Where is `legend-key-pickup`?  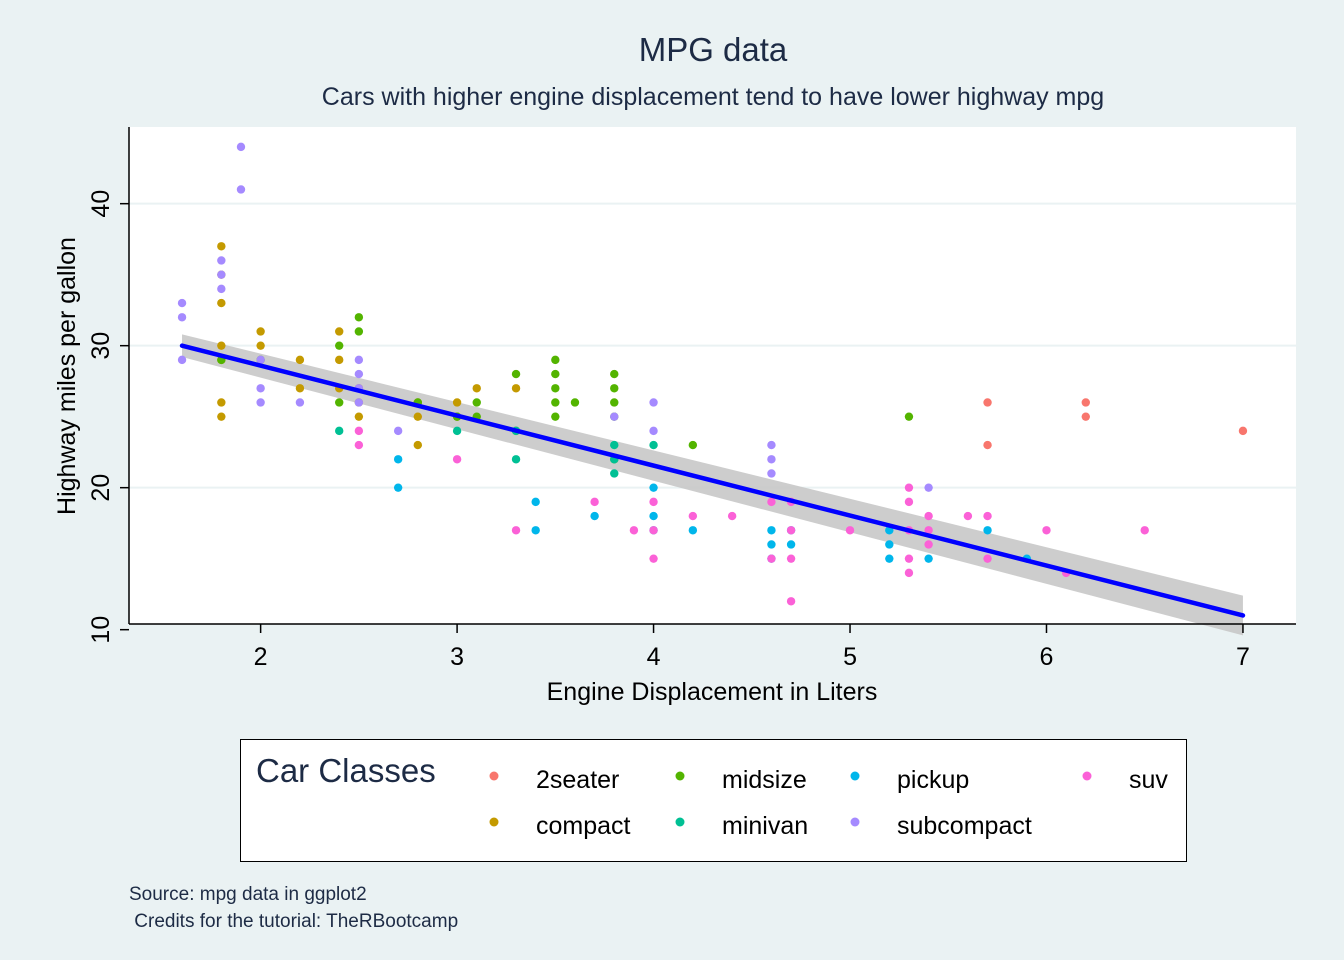
legend-key-pickup is located at coordinates (855, 776).